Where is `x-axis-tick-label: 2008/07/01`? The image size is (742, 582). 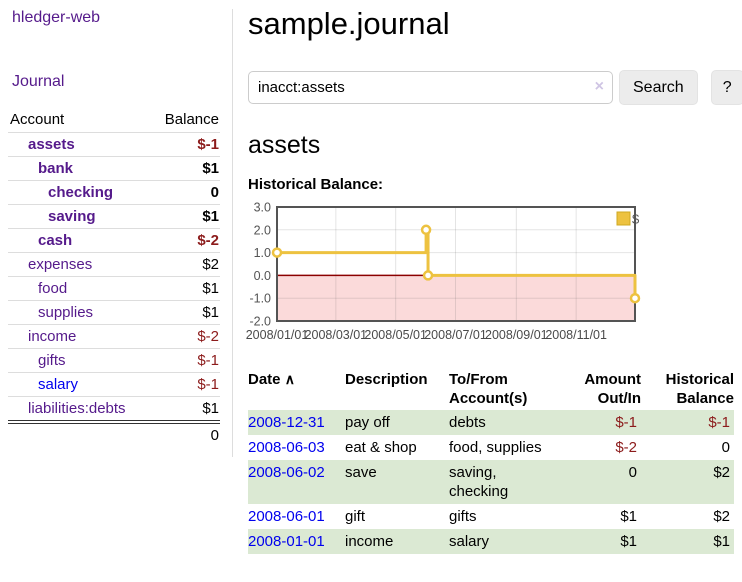 x-axis-tick-label: 2008/07/01 is located at coordinates (455, 335).